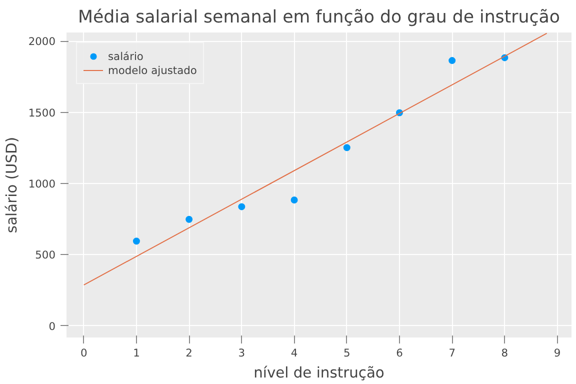 The image size is (576, 384). What do you see at coordinates (452, 353) in the screenshot?
I see `x-tick-label: 7` at bounding box center [452, 353].